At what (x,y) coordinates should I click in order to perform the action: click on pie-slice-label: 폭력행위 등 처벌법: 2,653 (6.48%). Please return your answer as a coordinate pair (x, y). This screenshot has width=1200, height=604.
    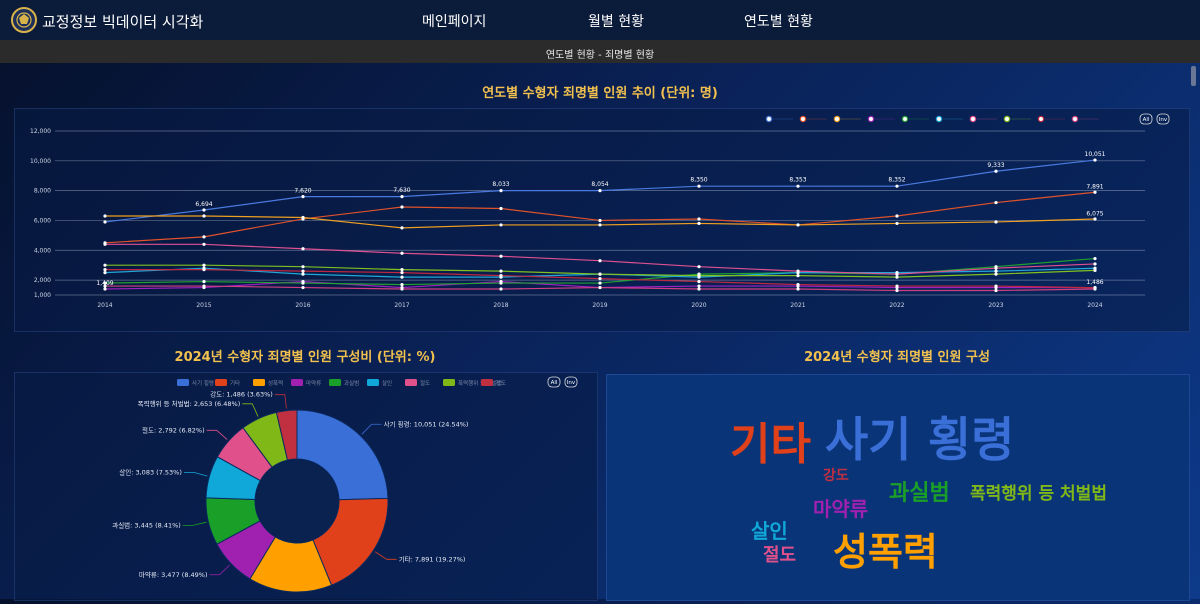
    Looking at the image, I should click on (189, 403).